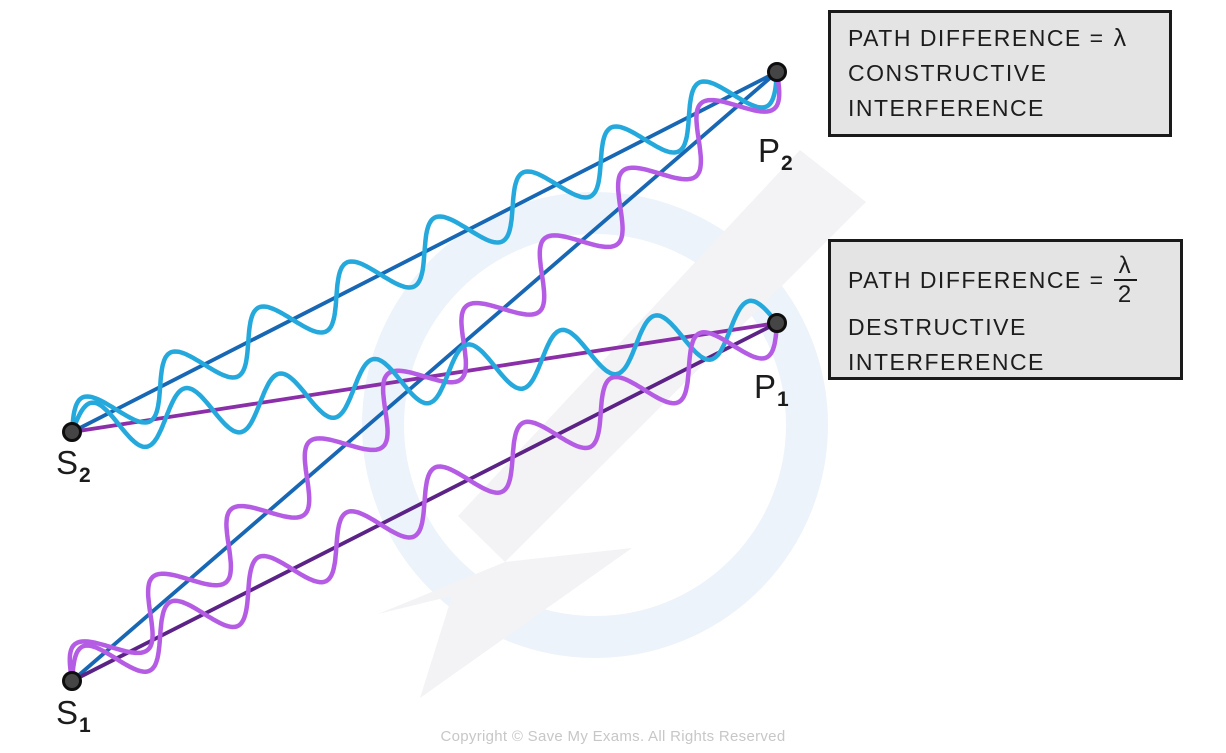 The height and width of the screenshot is (753, 1226). Describe the element at coordinates (1125, 294) in the screenshot. I see `fraction-denominator: 2` at that location.